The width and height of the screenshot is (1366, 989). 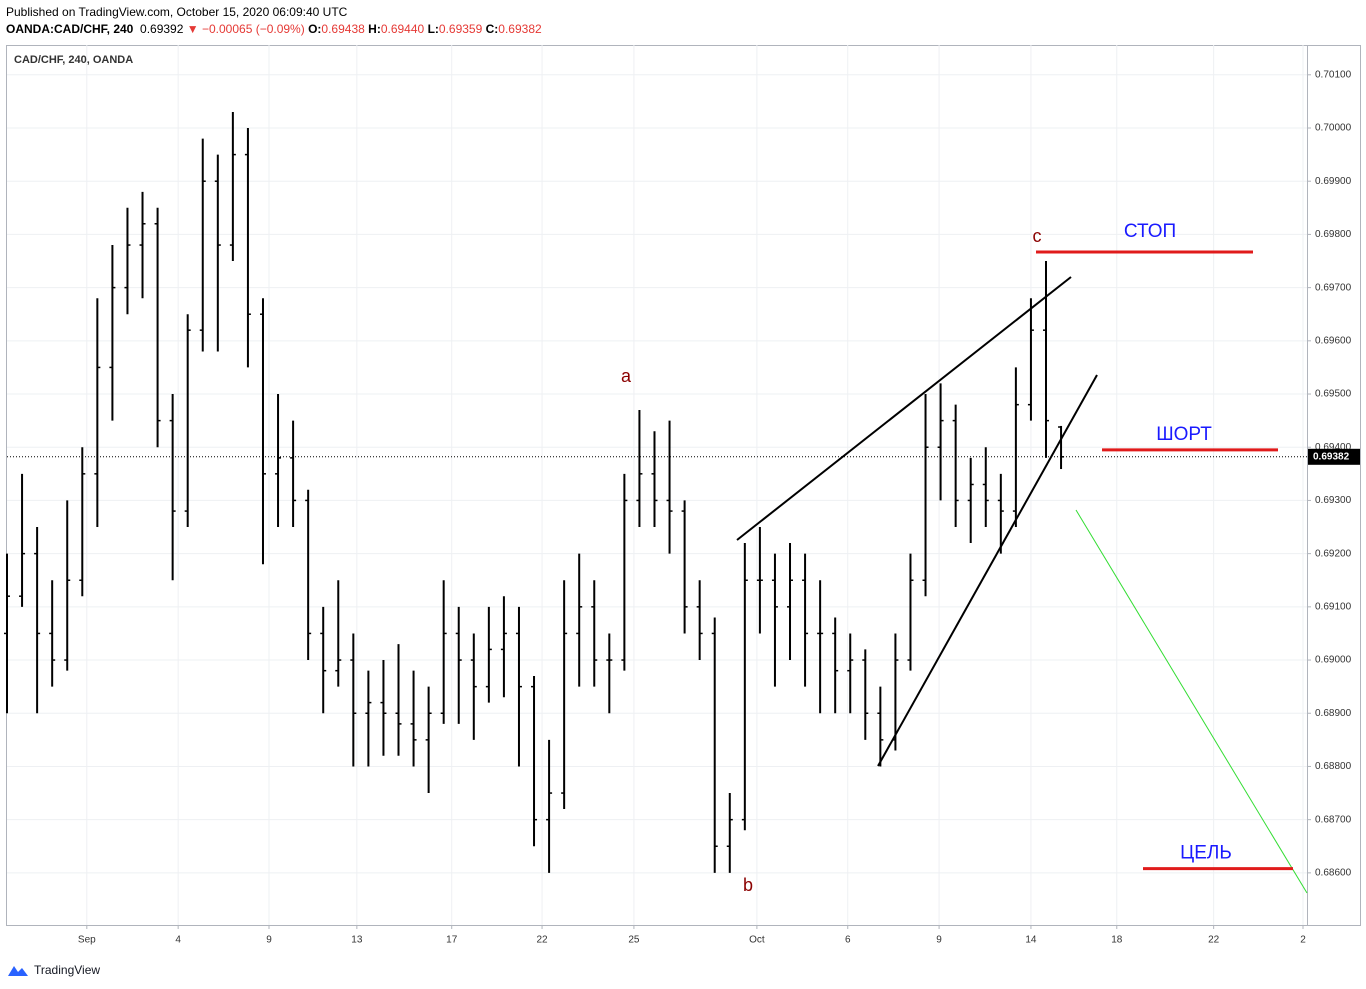 I want to click on ohlc-3: 0.69382, so click(x=520, y=29).